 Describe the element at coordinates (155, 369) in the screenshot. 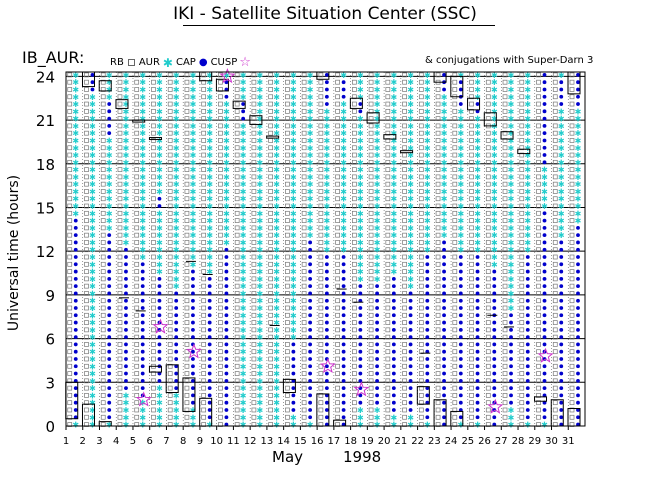

I see `rb-box` at that location.